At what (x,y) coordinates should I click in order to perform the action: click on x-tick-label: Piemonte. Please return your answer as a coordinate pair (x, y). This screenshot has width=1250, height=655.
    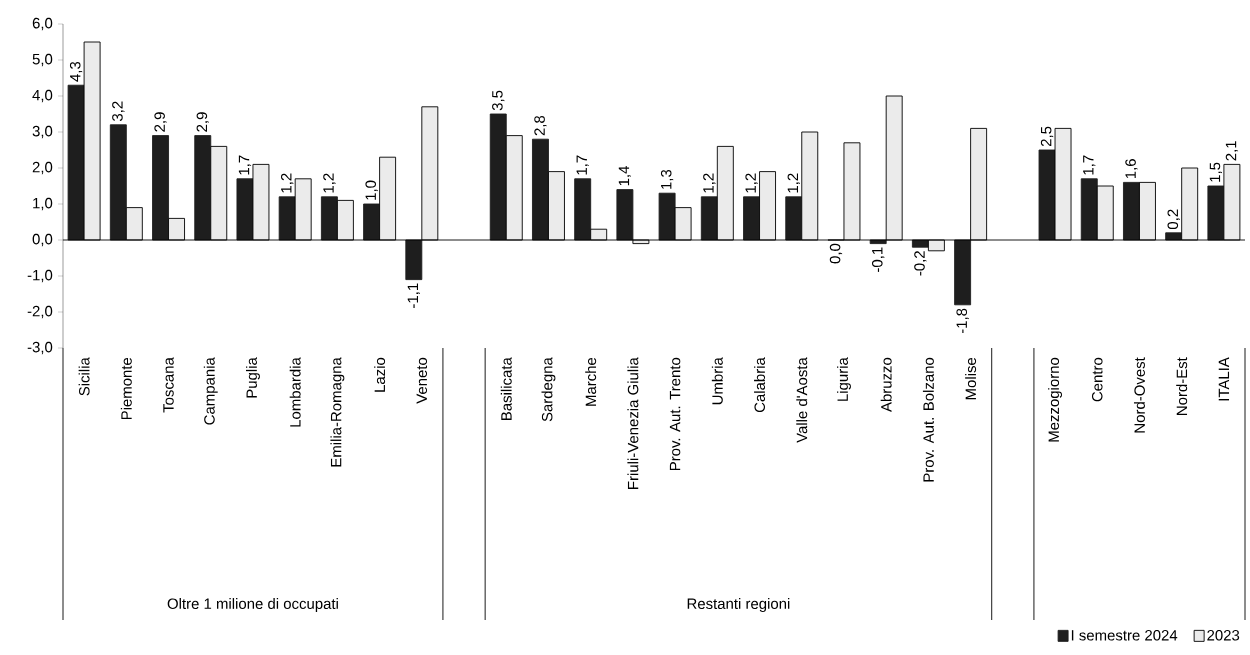
    Looking at the image, I should click on (126, 388).